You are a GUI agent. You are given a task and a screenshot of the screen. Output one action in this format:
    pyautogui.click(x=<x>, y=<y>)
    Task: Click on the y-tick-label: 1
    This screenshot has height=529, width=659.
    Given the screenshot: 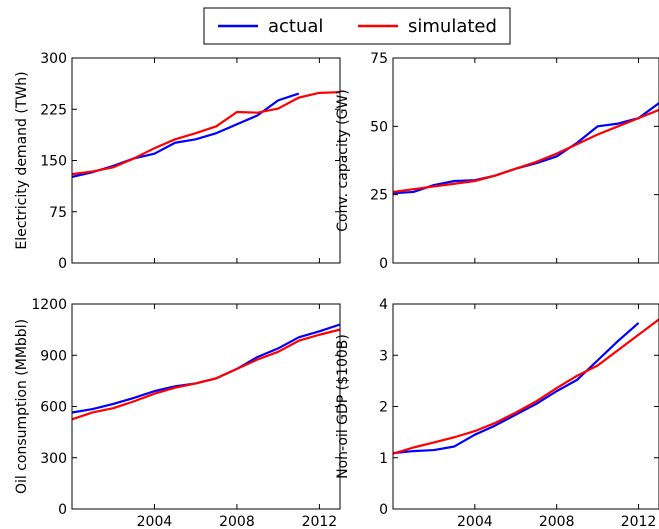 What is the action you would take?
    pyautogui.click(x=383, y=459)
    